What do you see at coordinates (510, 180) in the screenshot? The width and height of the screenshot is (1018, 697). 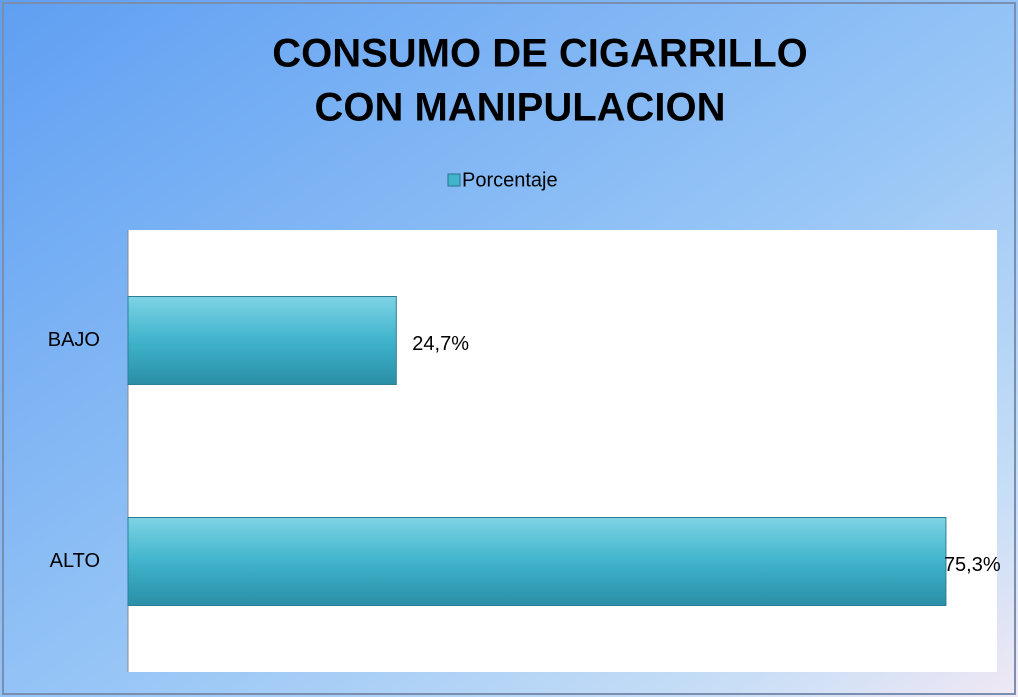 I see `legend-label: Porcentaje` at bounding box center [510, 180].